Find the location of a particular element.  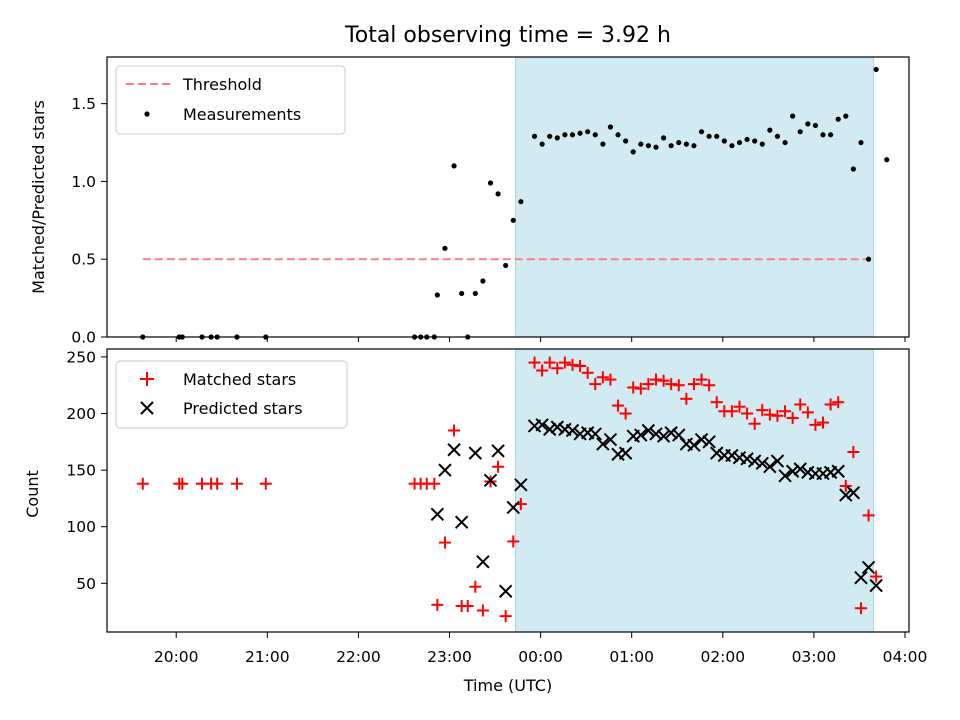

observing-window-band-bottom is located at coordinates (694, 490).